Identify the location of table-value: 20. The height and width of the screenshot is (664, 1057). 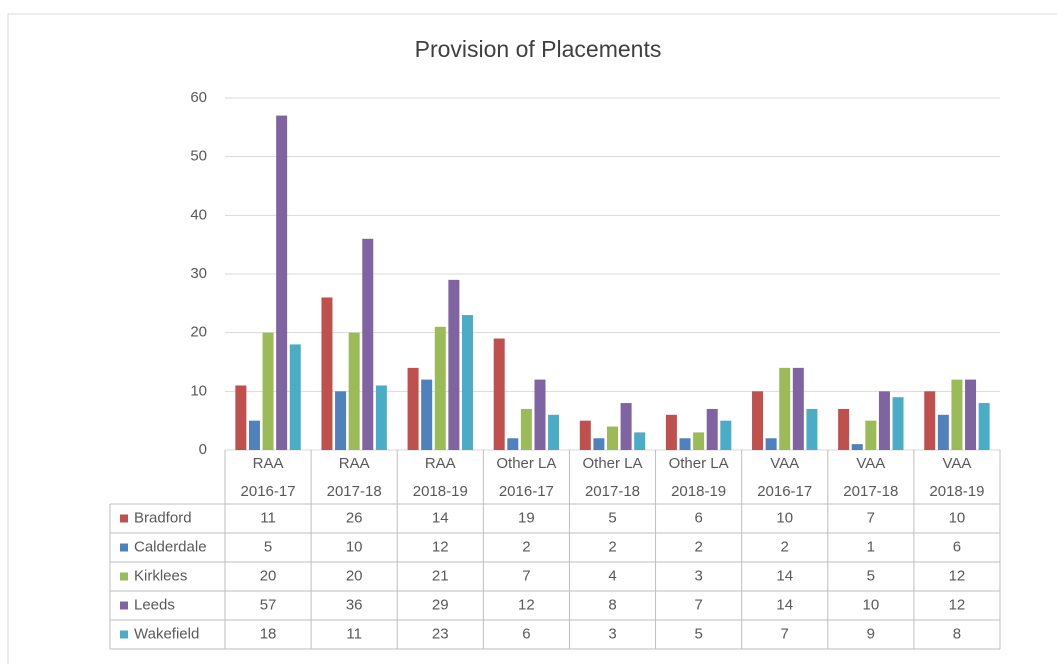
(268, 575).